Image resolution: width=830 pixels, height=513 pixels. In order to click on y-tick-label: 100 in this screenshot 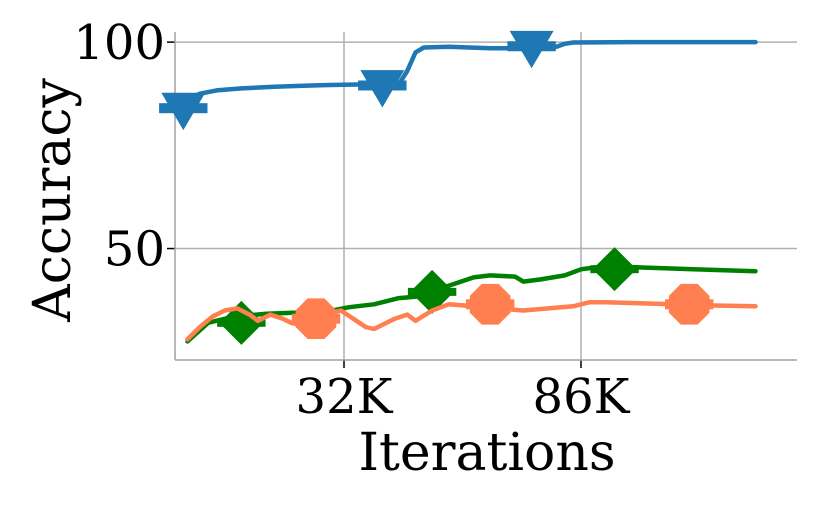, I will do `click(119, 43)`.